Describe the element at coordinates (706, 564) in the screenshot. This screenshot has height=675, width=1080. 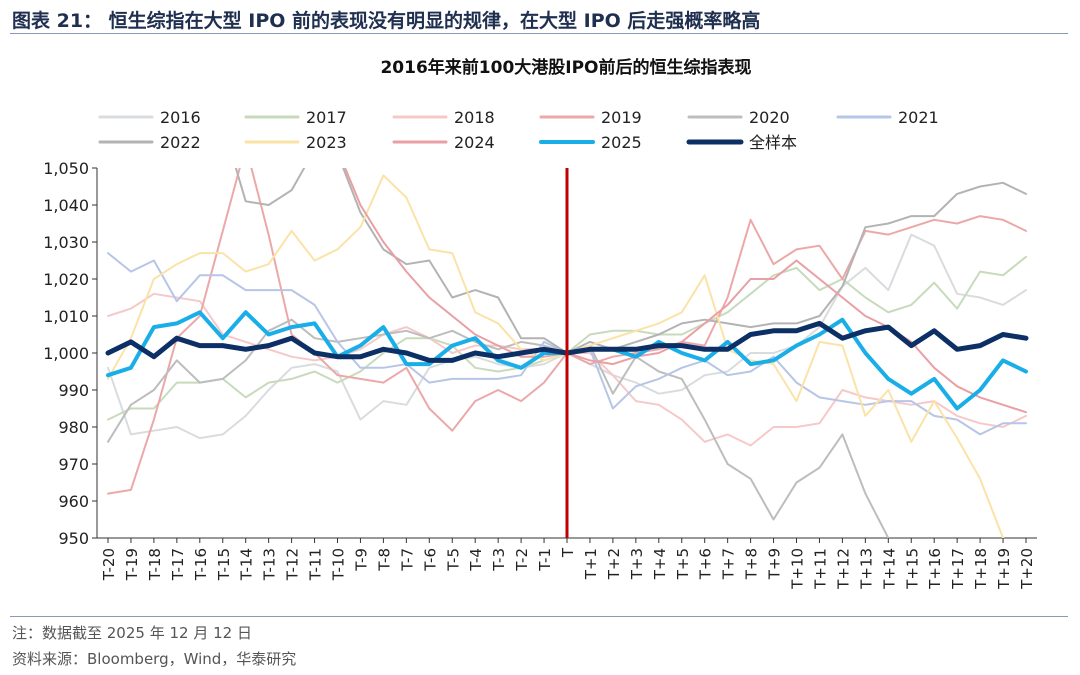
I see `x-tick-label: T+6` at that location.